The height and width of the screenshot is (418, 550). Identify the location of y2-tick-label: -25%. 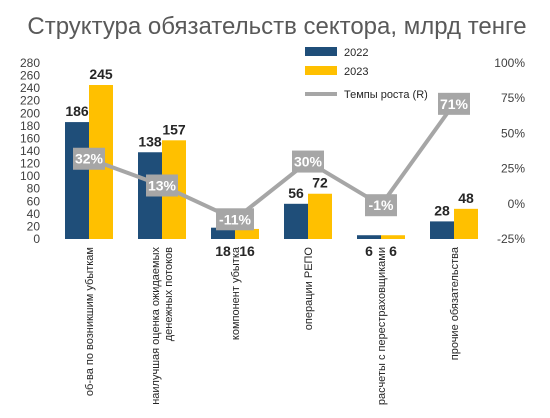
(511, 239).